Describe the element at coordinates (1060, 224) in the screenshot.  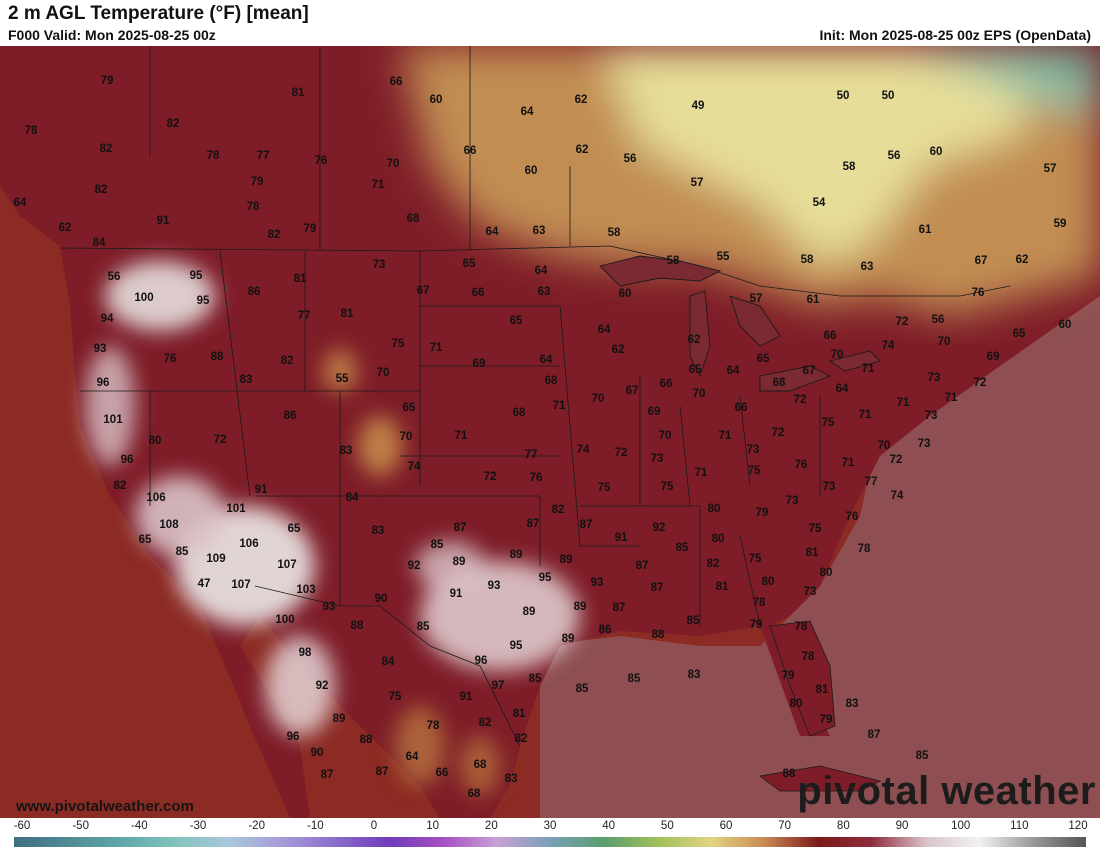
I see `temperature-label: 59` at that location.